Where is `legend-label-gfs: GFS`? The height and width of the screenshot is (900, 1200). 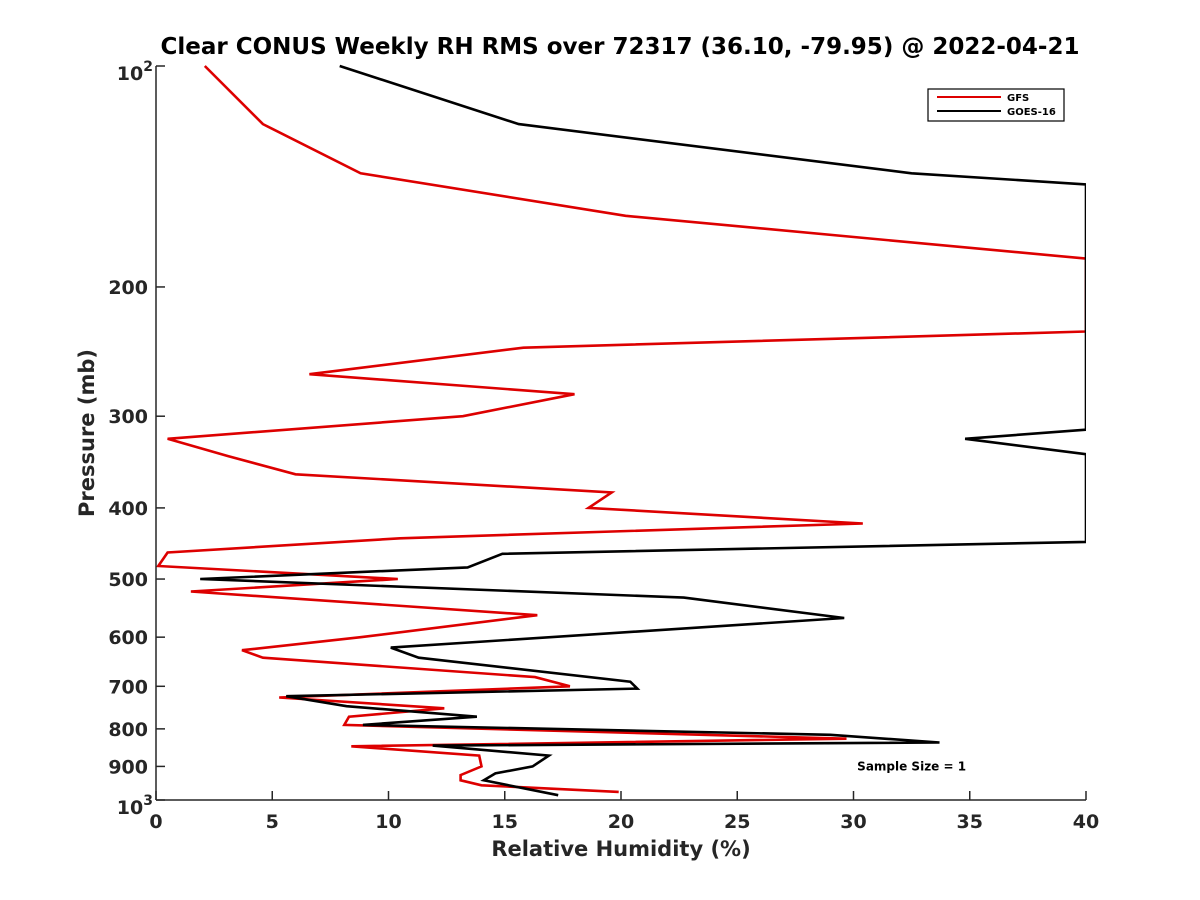
legend-label-gfs: GFS is located at coordinates (1018, 98).